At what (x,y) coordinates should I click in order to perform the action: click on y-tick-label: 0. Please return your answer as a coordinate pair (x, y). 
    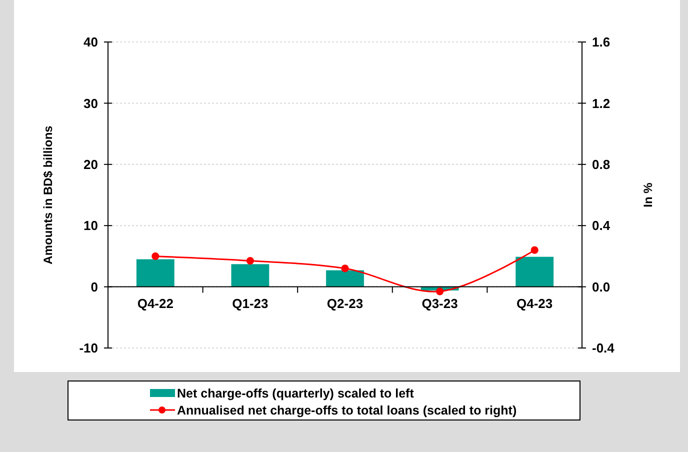
    Looking at the image, I should click on (94, 286).